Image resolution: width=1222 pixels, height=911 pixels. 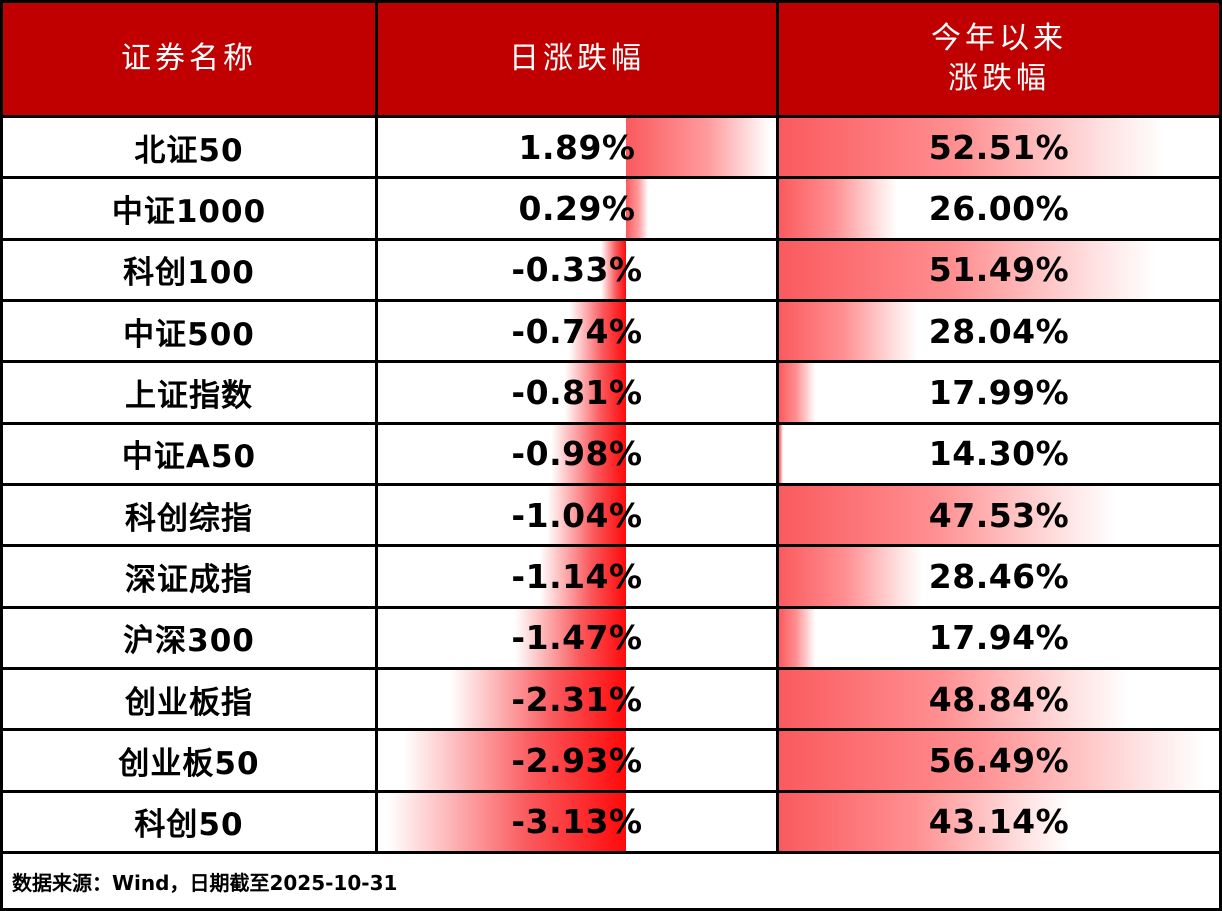 I want to click on ytd-change-value: 43.14%, so click(x=999, y=822).